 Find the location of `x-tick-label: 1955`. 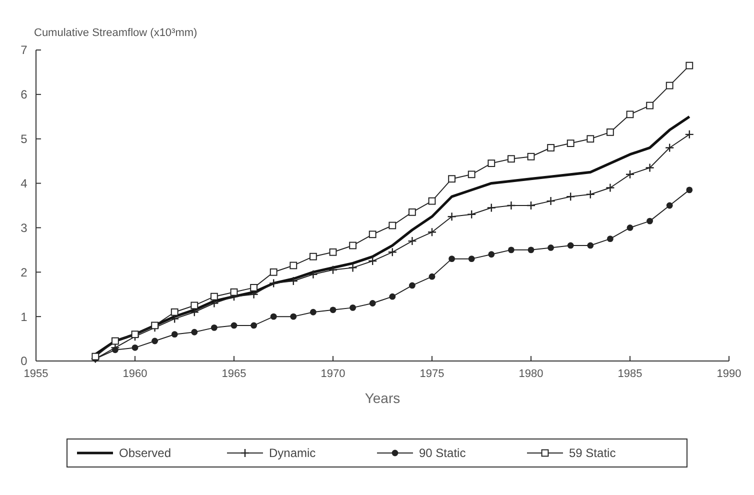

x-tick-label: 1955 is located at coordinates (36, 374).